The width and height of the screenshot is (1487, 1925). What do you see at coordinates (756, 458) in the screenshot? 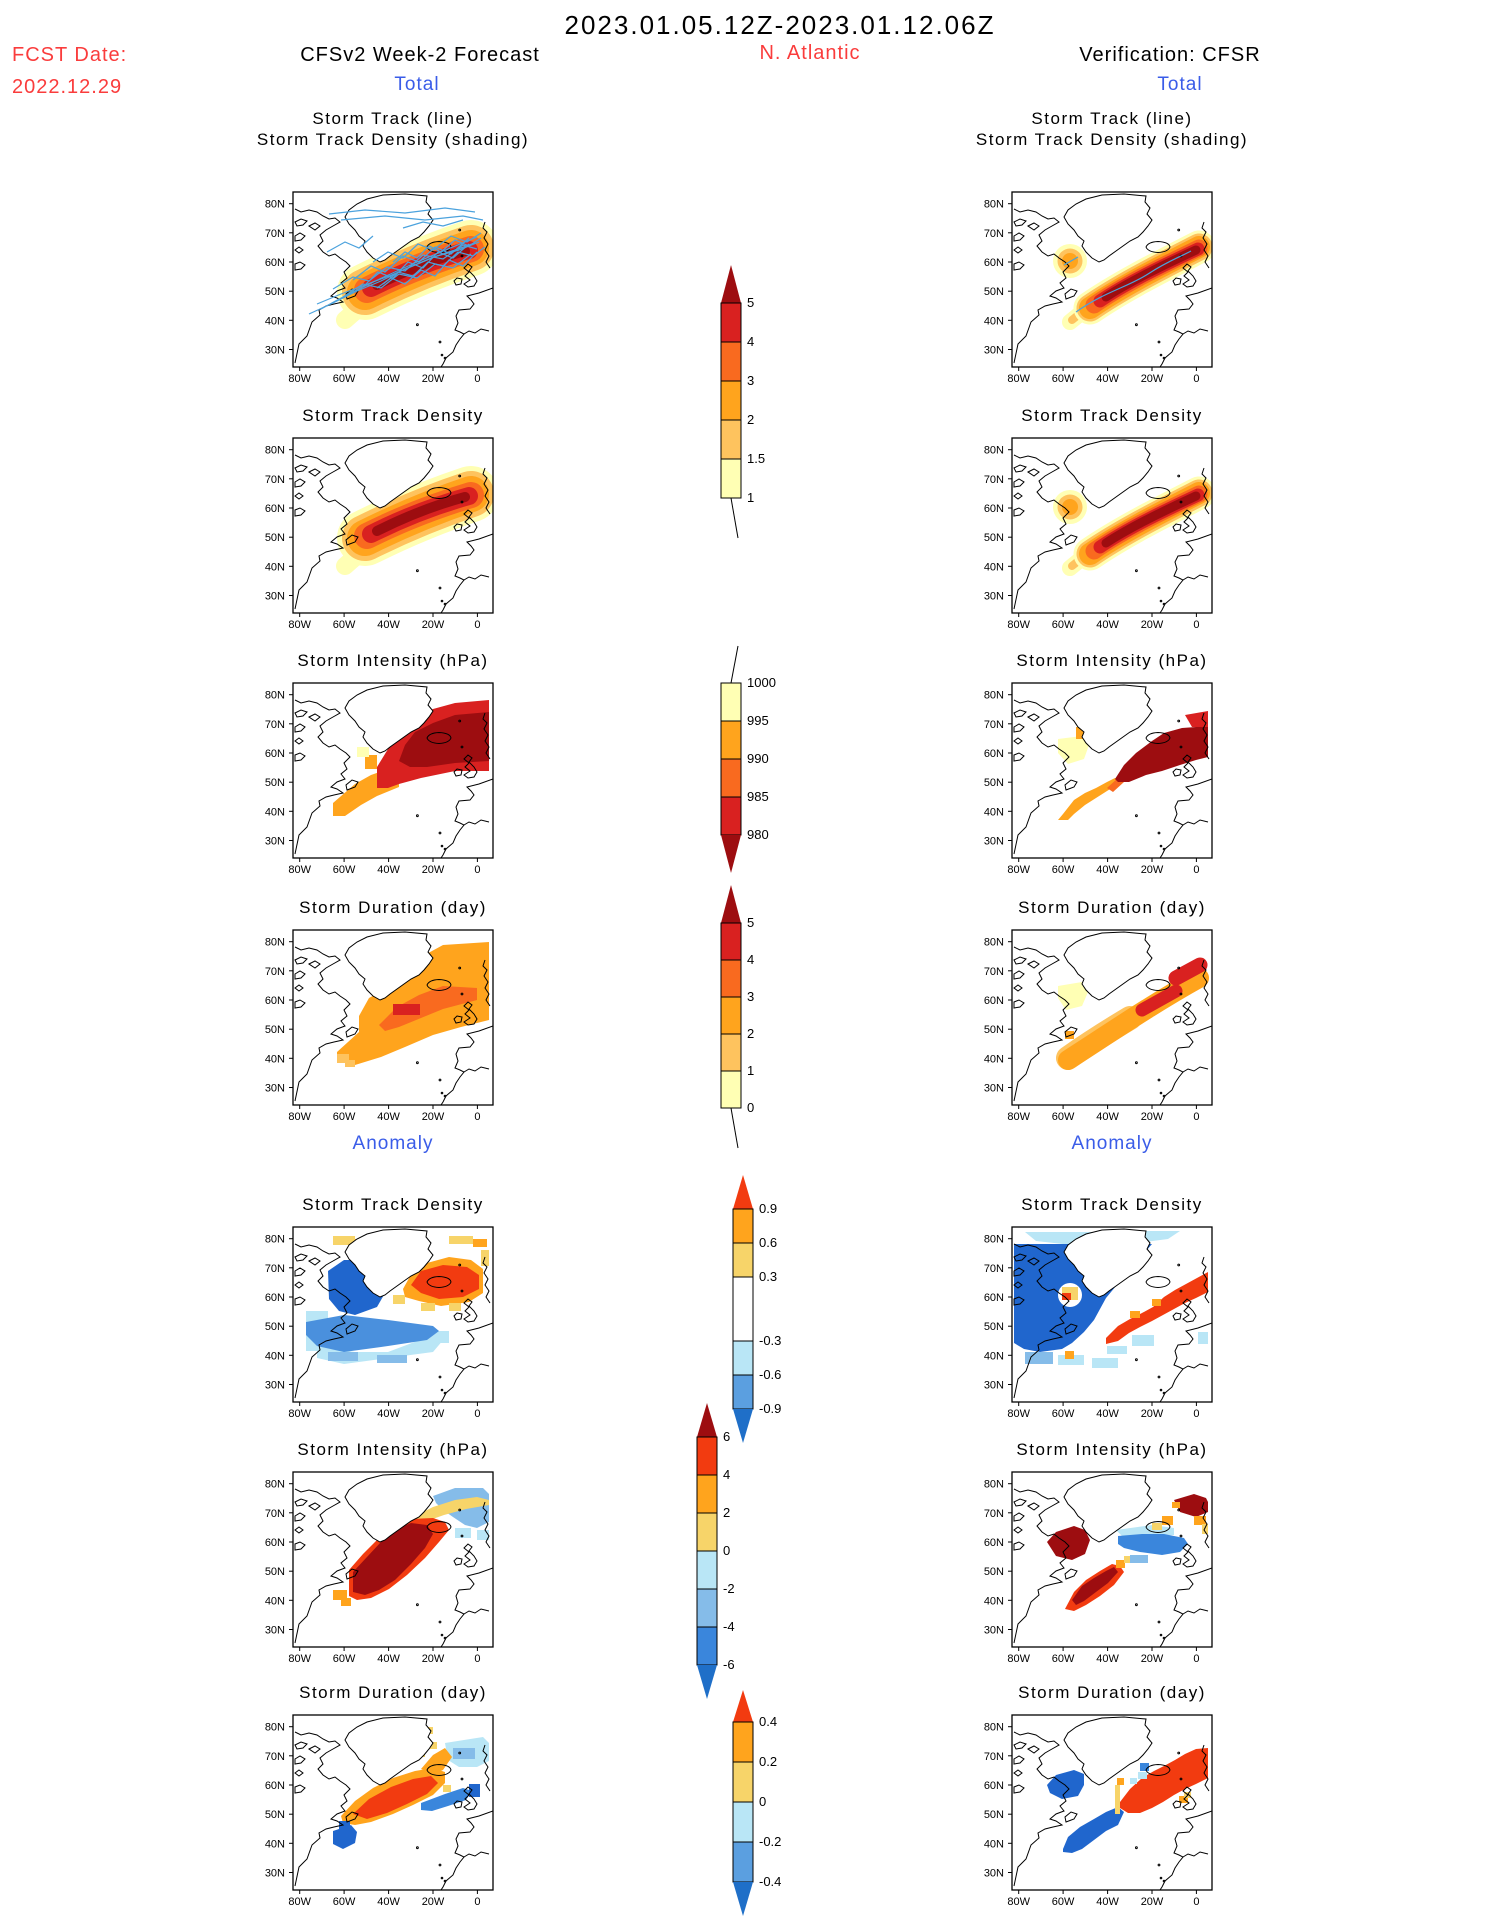
I see `svg-text: 1.5` at bounding box center [756, 458].